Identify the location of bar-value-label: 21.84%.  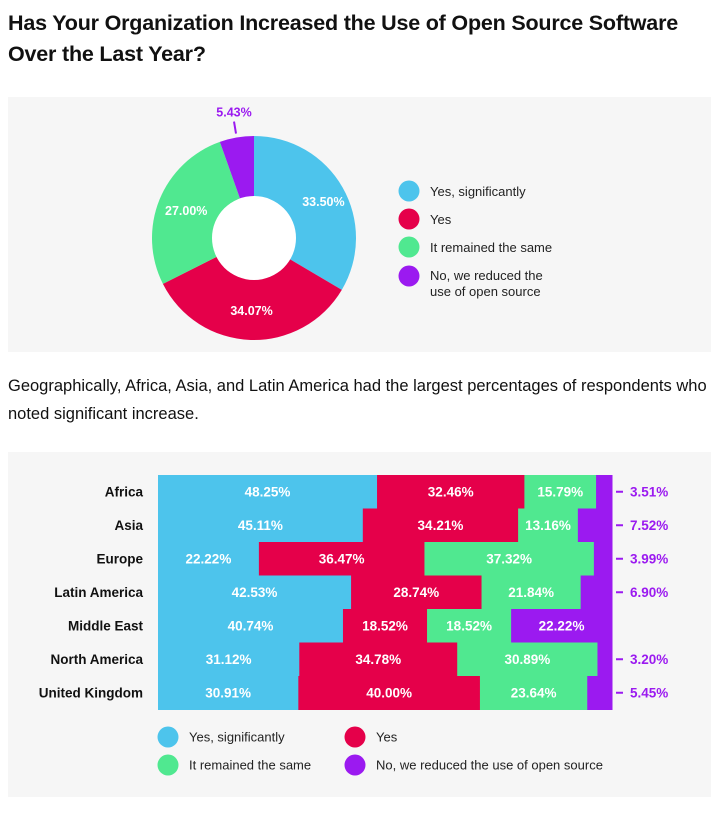
(531, 592).